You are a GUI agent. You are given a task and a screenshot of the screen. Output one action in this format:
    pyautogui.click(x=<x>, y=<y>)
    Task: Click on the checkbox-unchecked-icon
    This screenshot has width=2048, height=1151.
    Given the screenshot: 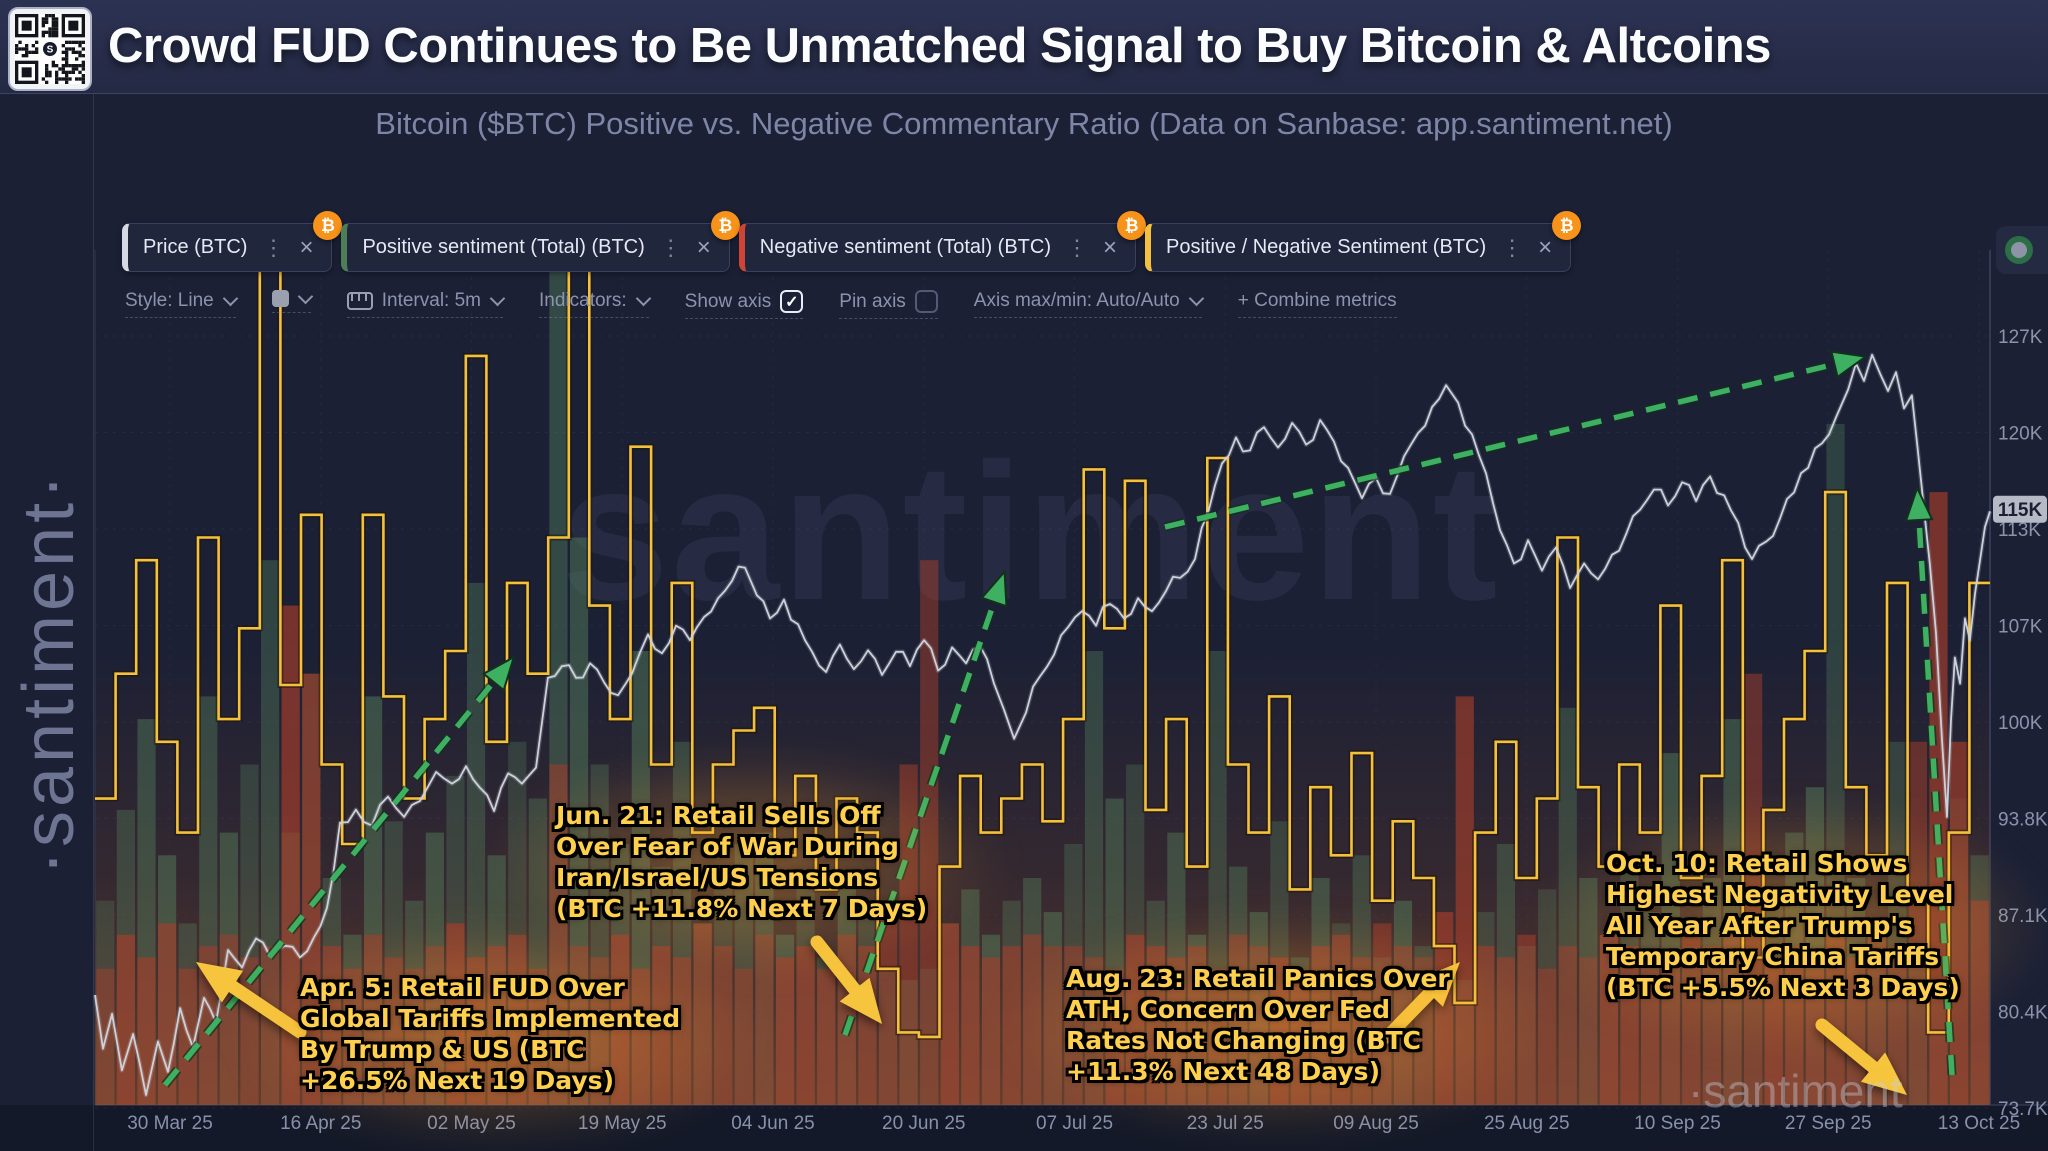 What is the action you would take?
    pyautogui.click(x=926, y=301)
    